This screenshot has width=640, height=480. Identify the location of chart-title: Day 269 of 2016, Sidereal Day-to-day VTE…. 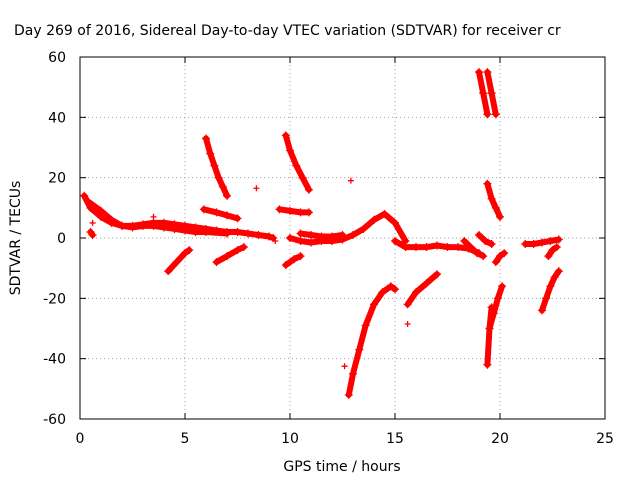
(287, 31).